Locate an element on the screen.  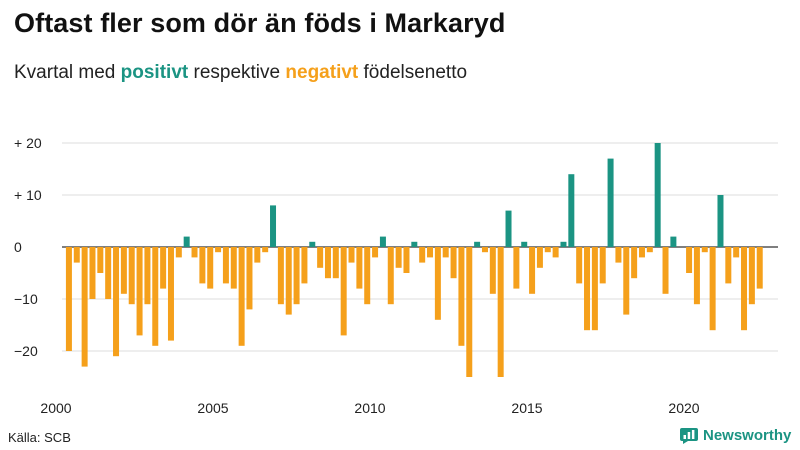
y-tick-label: 0 is located at coordinates (18, 247).